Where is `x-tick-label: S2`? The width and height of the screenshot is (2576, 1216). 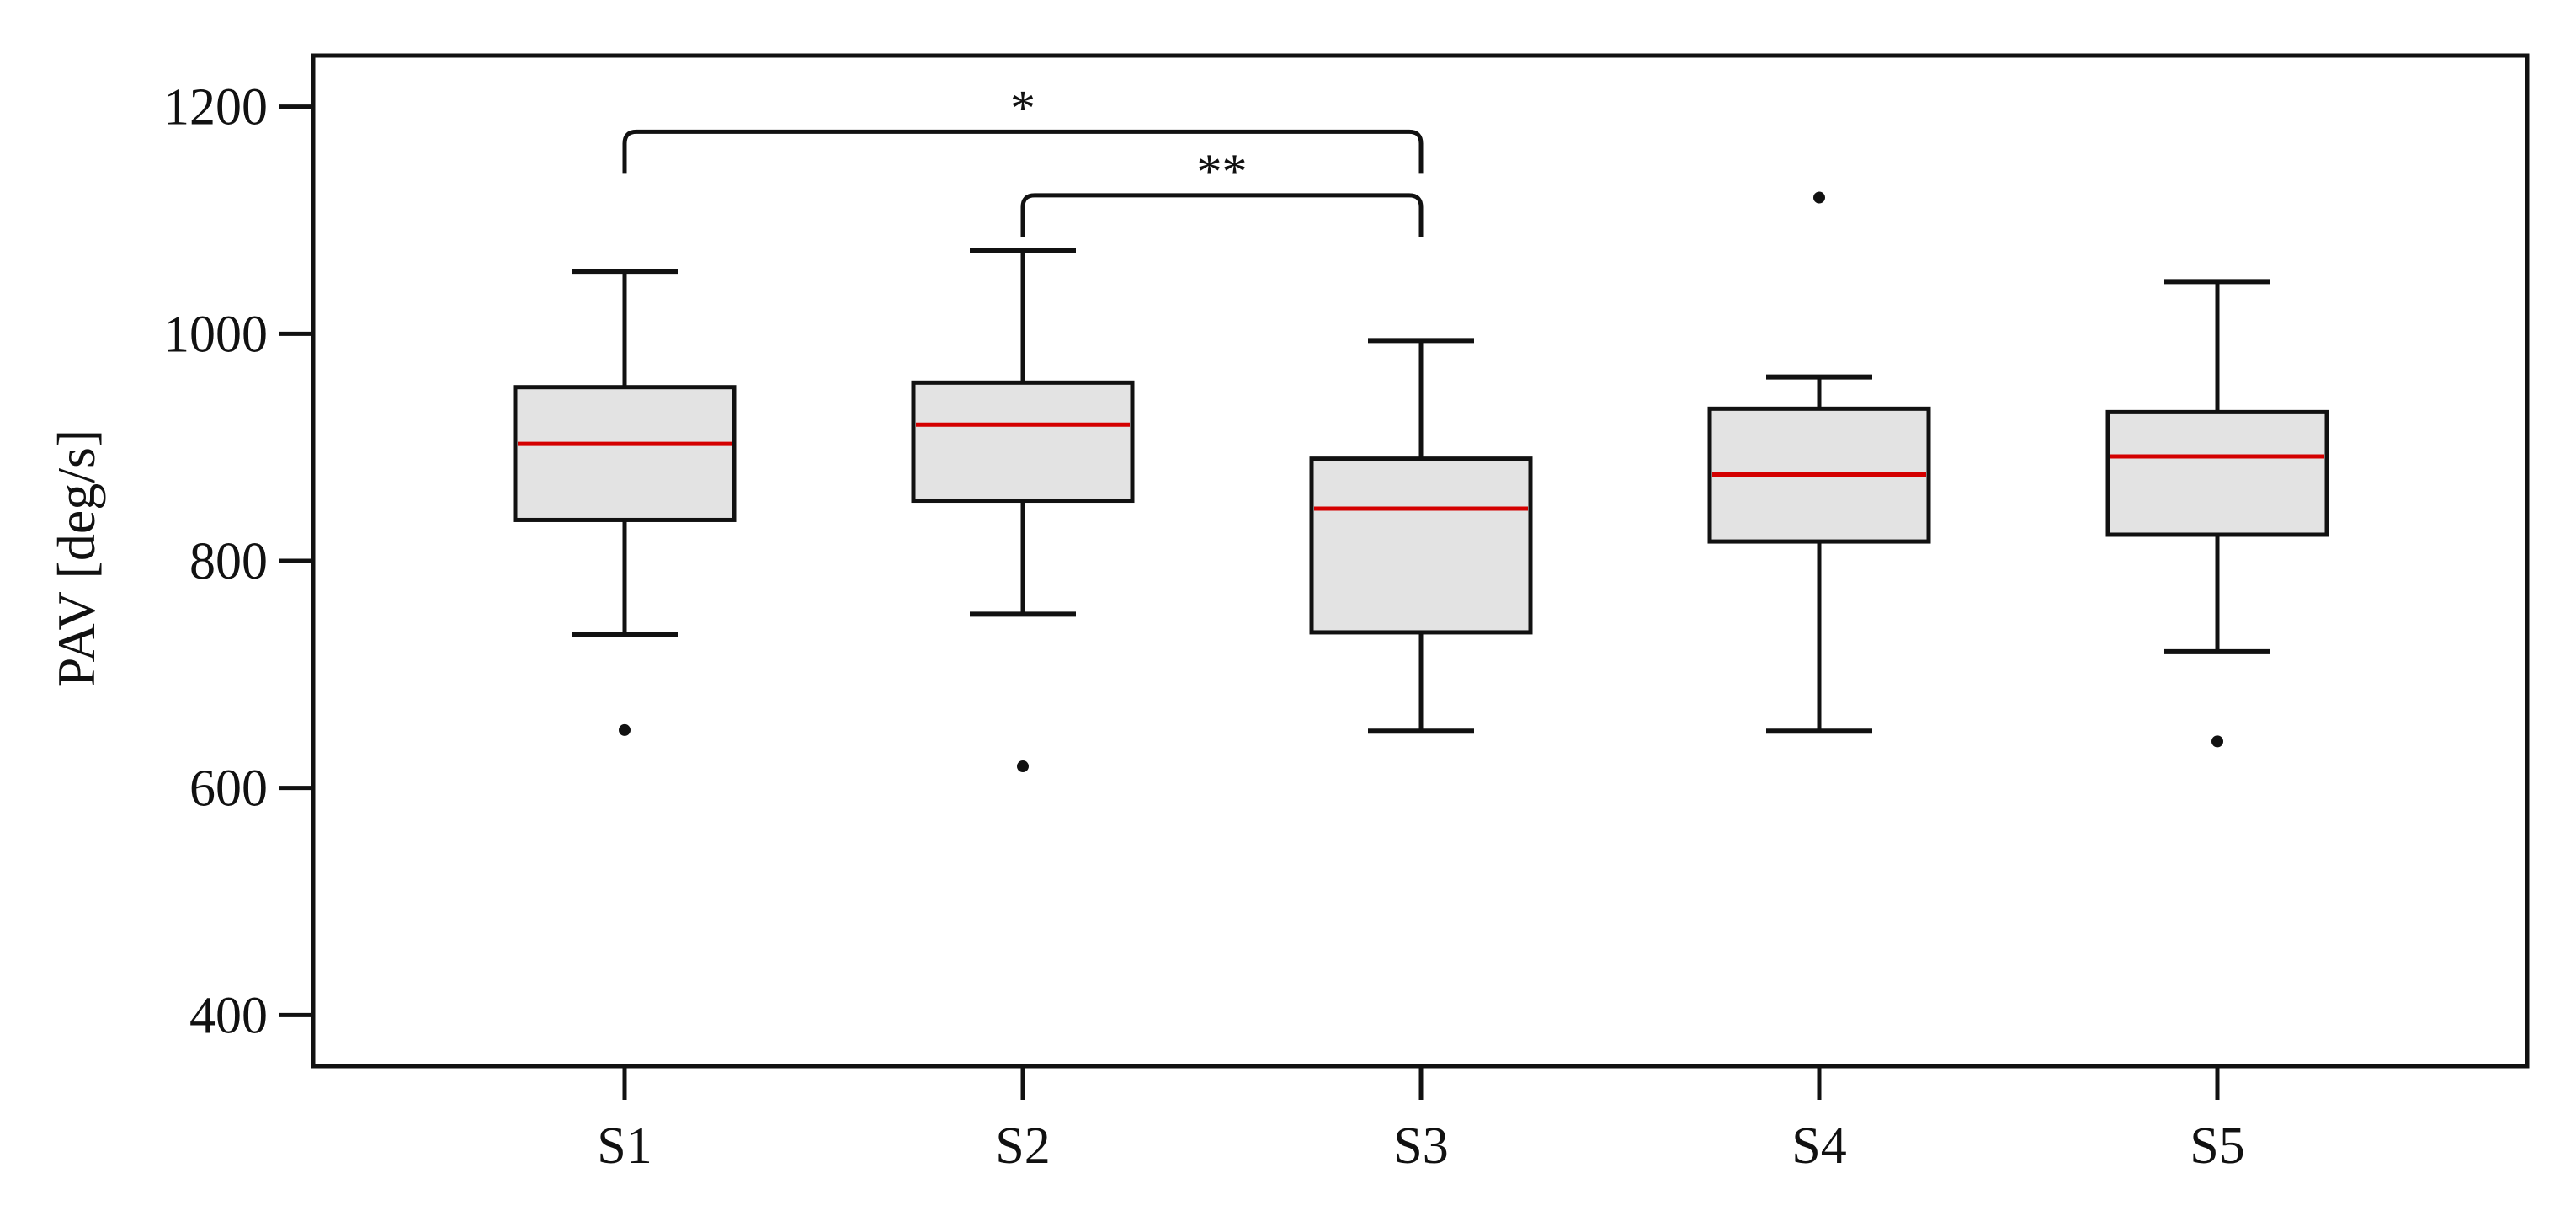
x-tick-label: S2 is located at coordinates (1023, 1146).